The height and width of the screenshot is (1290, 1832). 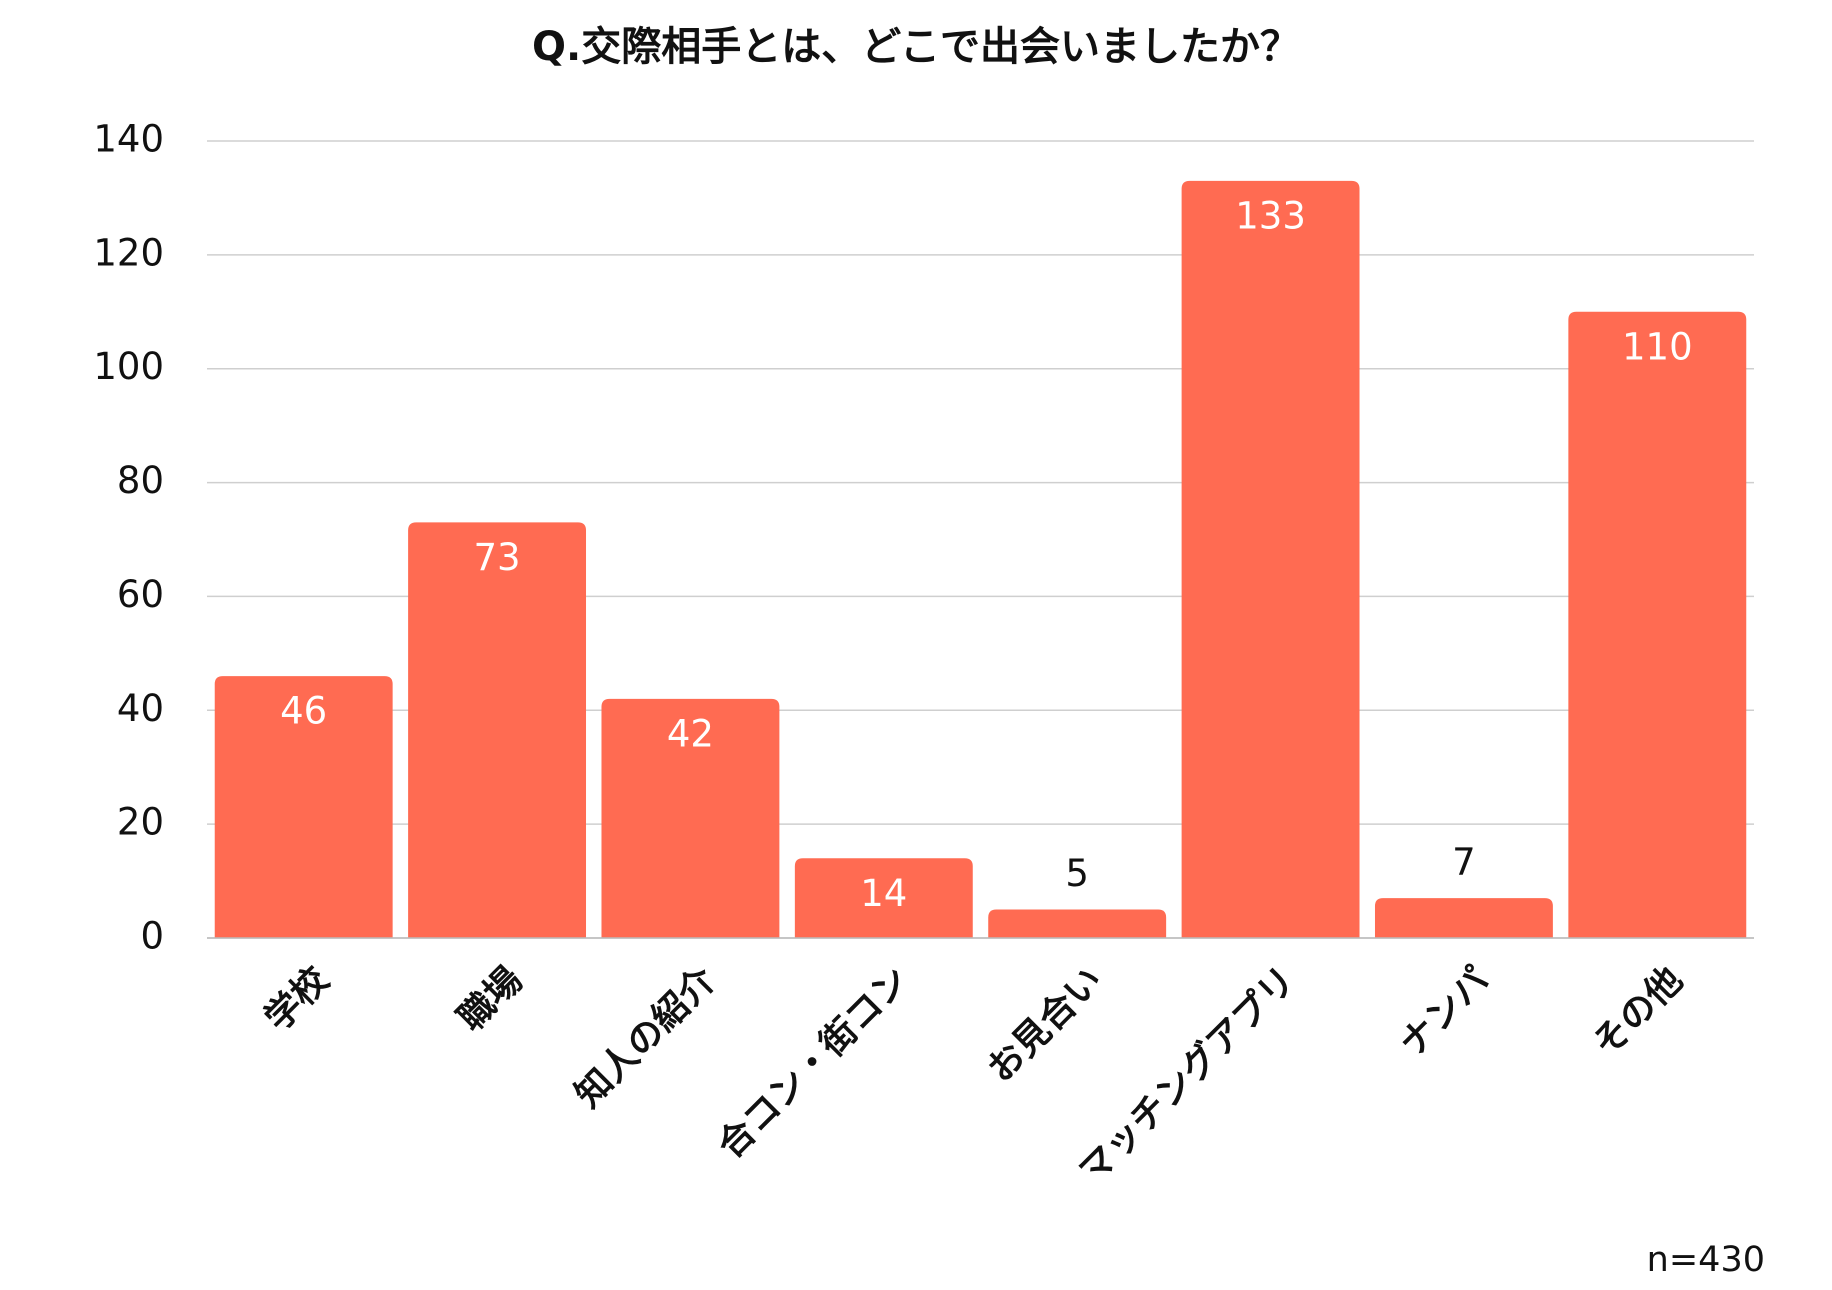 I want to click on data-label: 14, so click(x=883, y=893).